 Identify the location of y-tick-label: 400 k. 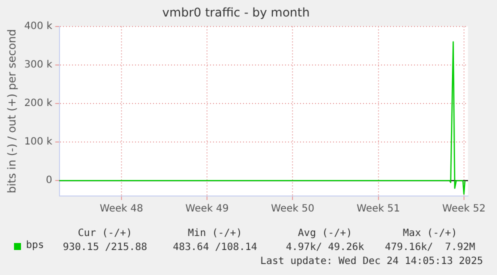
(38, 26).